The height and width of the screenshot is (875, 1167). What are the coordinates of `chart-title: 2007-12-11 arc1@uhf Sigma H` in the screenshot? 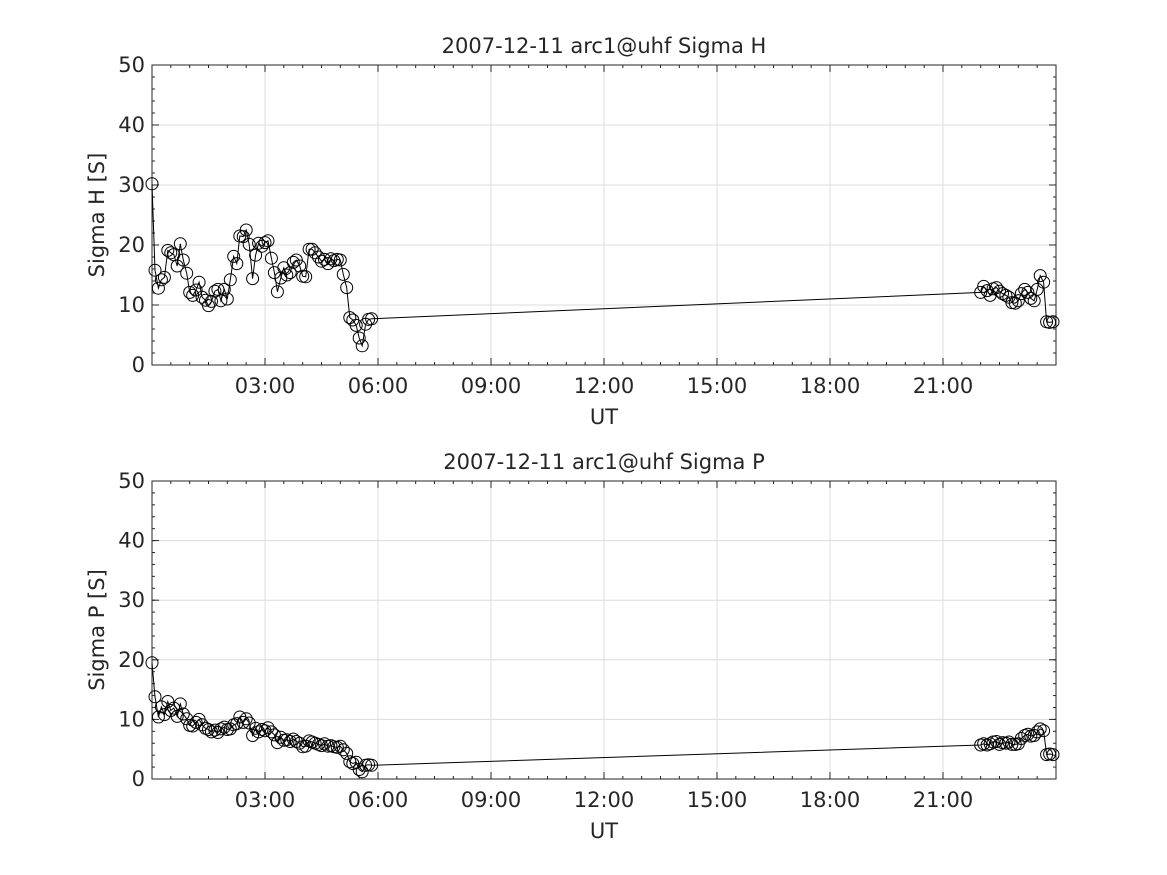 It's located at (604, 46).